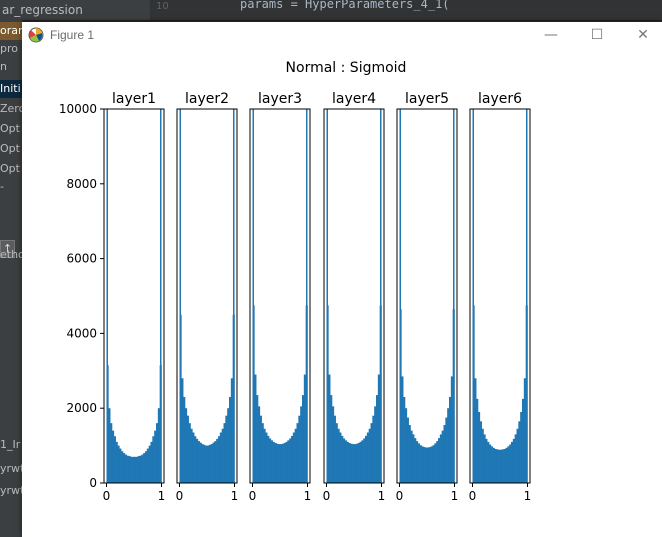 The width and height of the screenshot is (662, 537). Describe the element at coordinates (10, 444) in the screenshot. I see `project-item: 1_Ir` at that location.